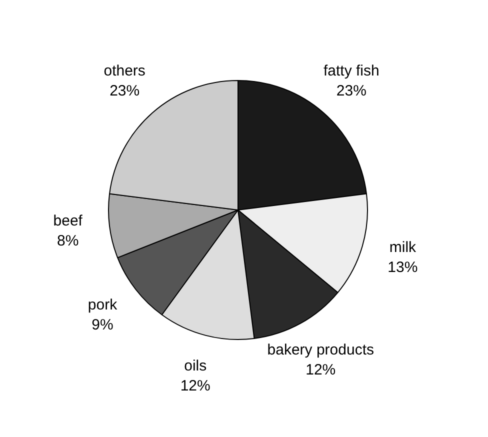 The width and height of the screenshot is (488, 437). I want to click on slice-label: others, so click(125, 71).